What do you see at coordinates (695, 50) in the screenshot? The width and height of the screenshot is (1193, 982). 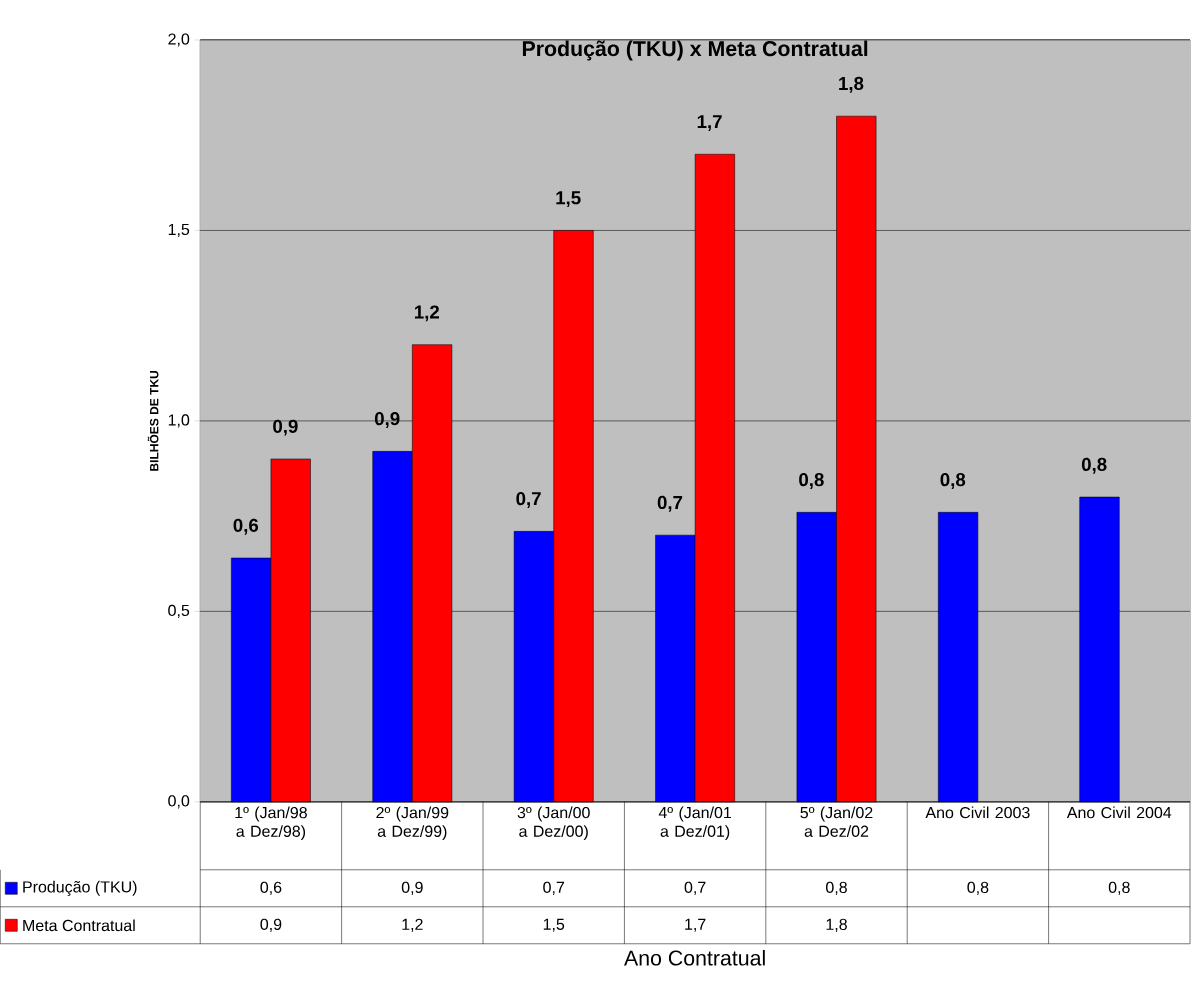 I see `chart-title: Produção (TKU) x Meta Contratual` at bounding box center [695, 50].